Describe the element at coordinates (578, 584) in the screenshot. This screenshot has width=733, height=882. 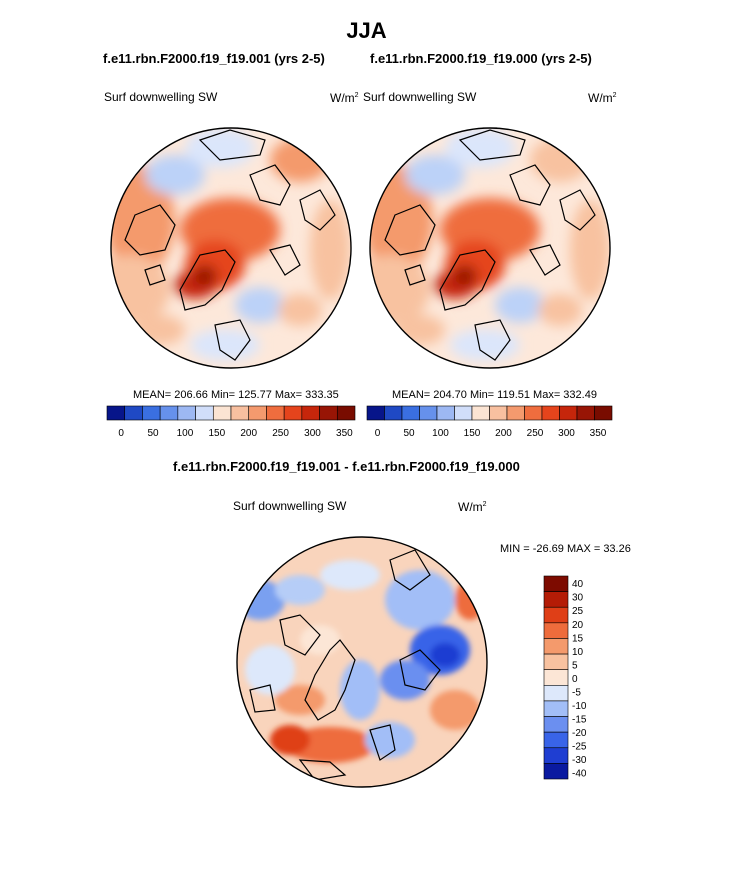
I see `diff-colorbar-tick-label: 40` at that location.